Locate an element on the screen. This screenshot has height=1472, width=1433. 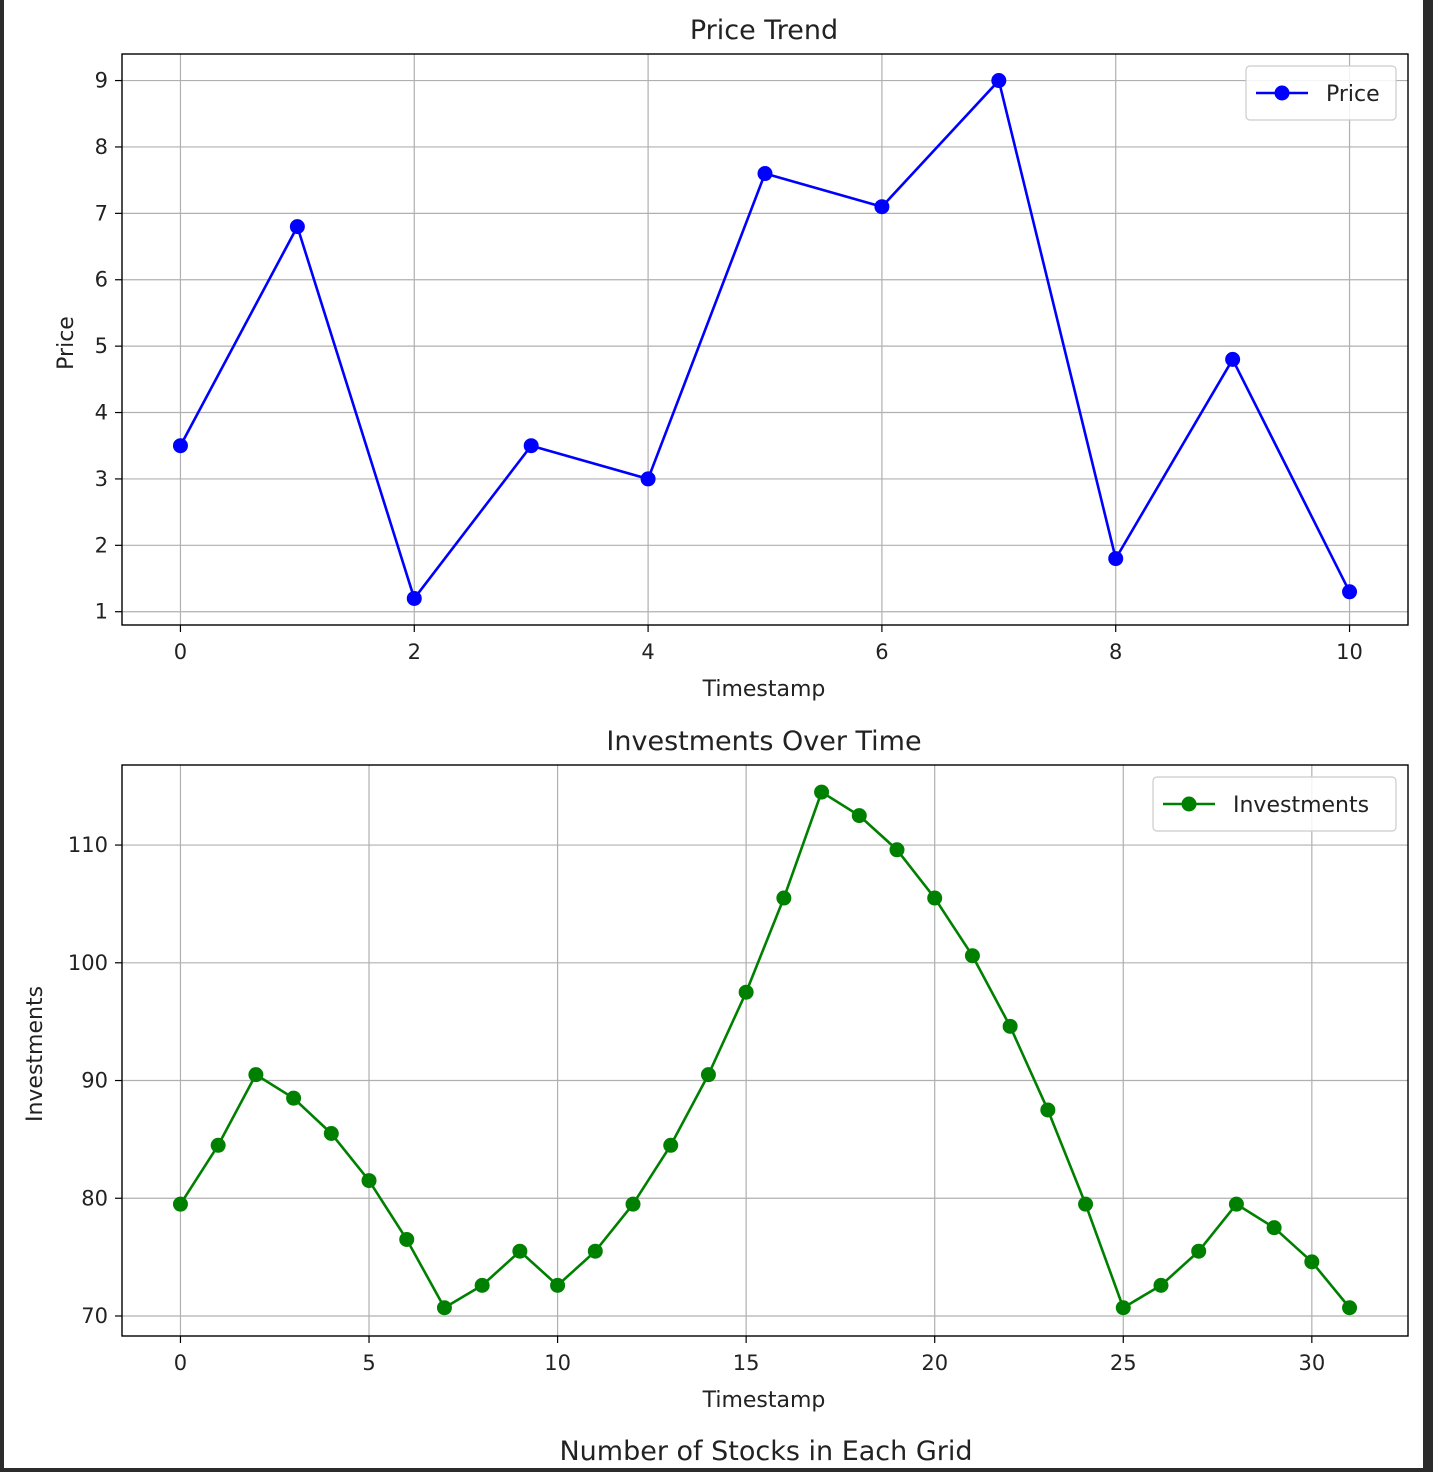
x-tick-label: 30 is located at coordinates (1311, 1363).